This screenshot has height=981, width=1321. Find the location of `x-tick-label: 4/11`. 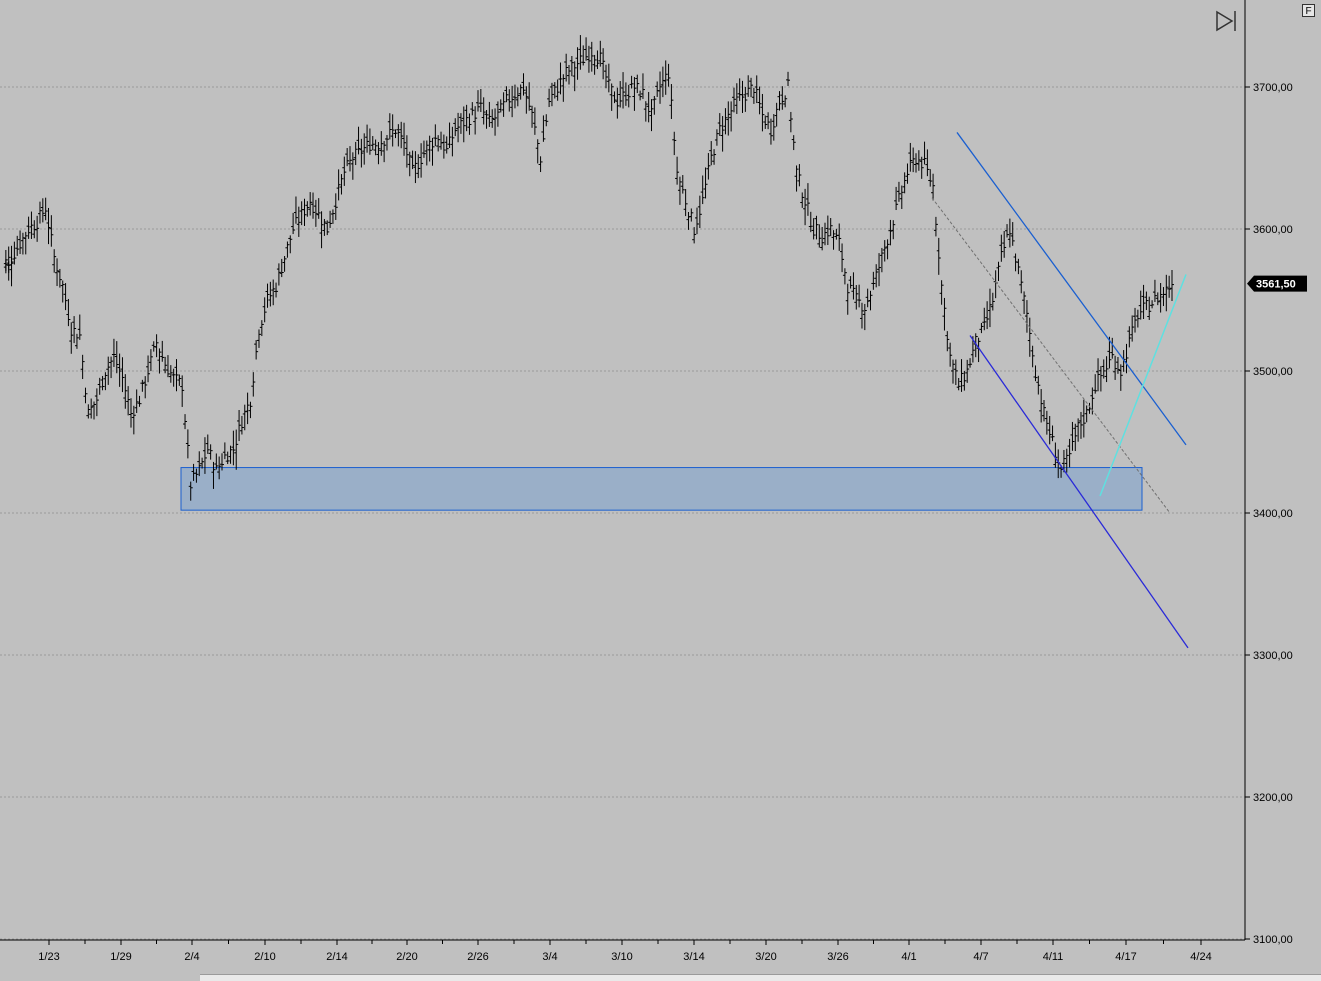

x-tick-label: 4/11 is located at coordinates (1053, 957).